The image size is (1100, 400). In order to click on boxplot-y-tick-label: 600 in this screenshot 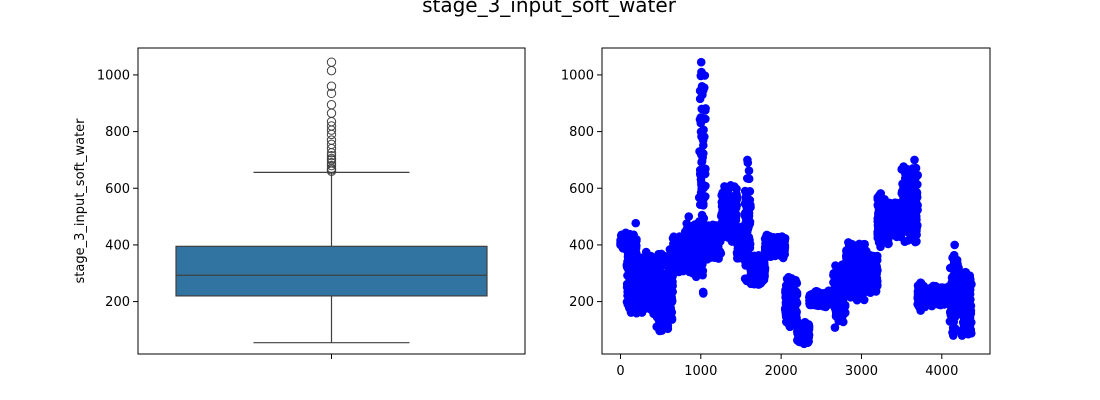, I will do `click(117, 189)`.